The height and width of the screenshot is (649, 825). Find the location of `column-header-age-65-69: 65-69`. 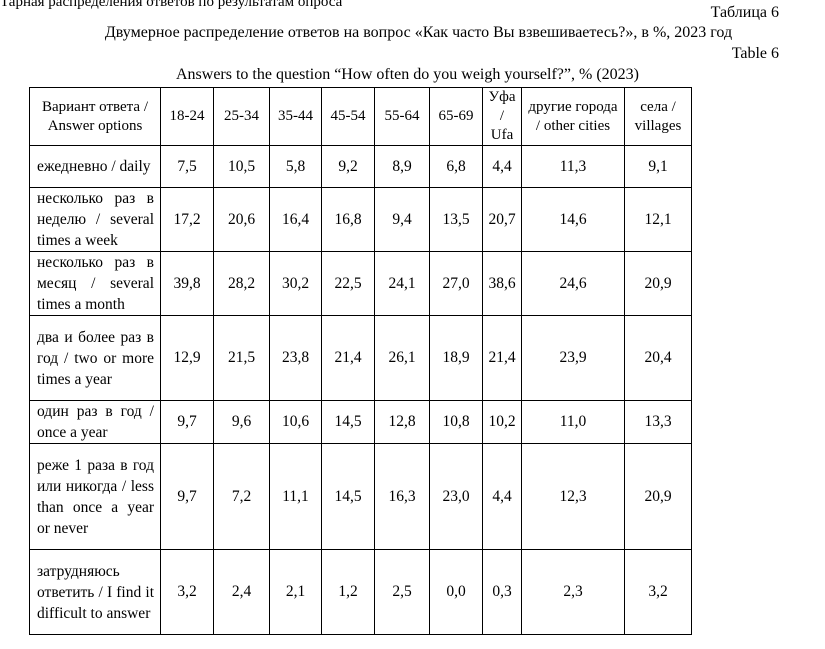

column-header-age-65-69: 65-69 is located at coordinates (456, 116).